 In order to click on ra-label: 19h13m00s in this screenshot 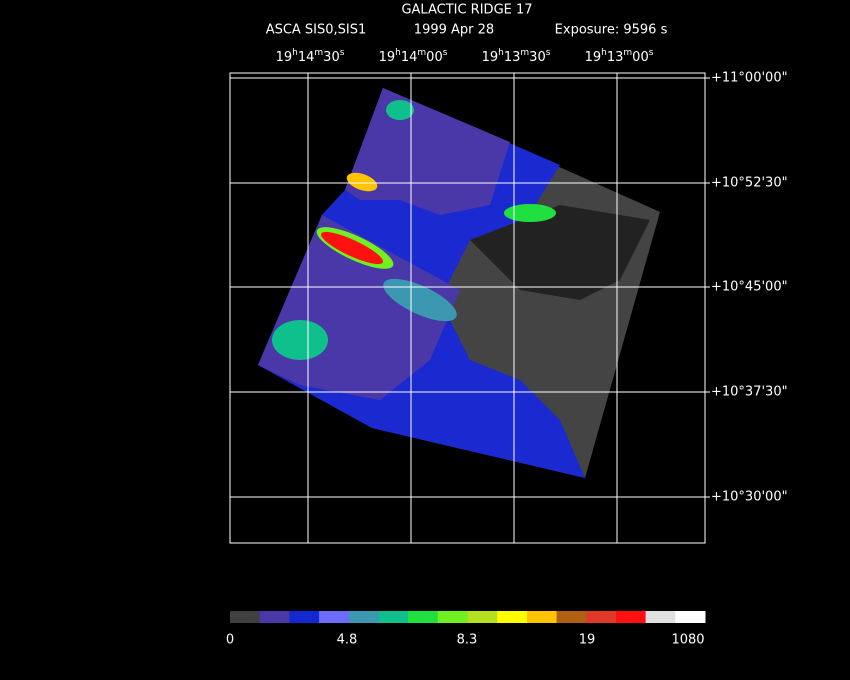, I will do `click(619, 56)`.